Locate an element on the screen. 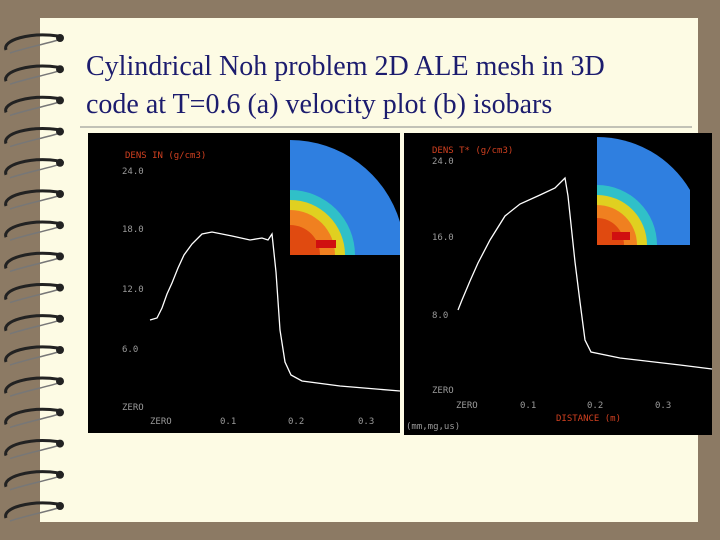  y-tick-label: 12.0 is located at coordinates (133, 290).